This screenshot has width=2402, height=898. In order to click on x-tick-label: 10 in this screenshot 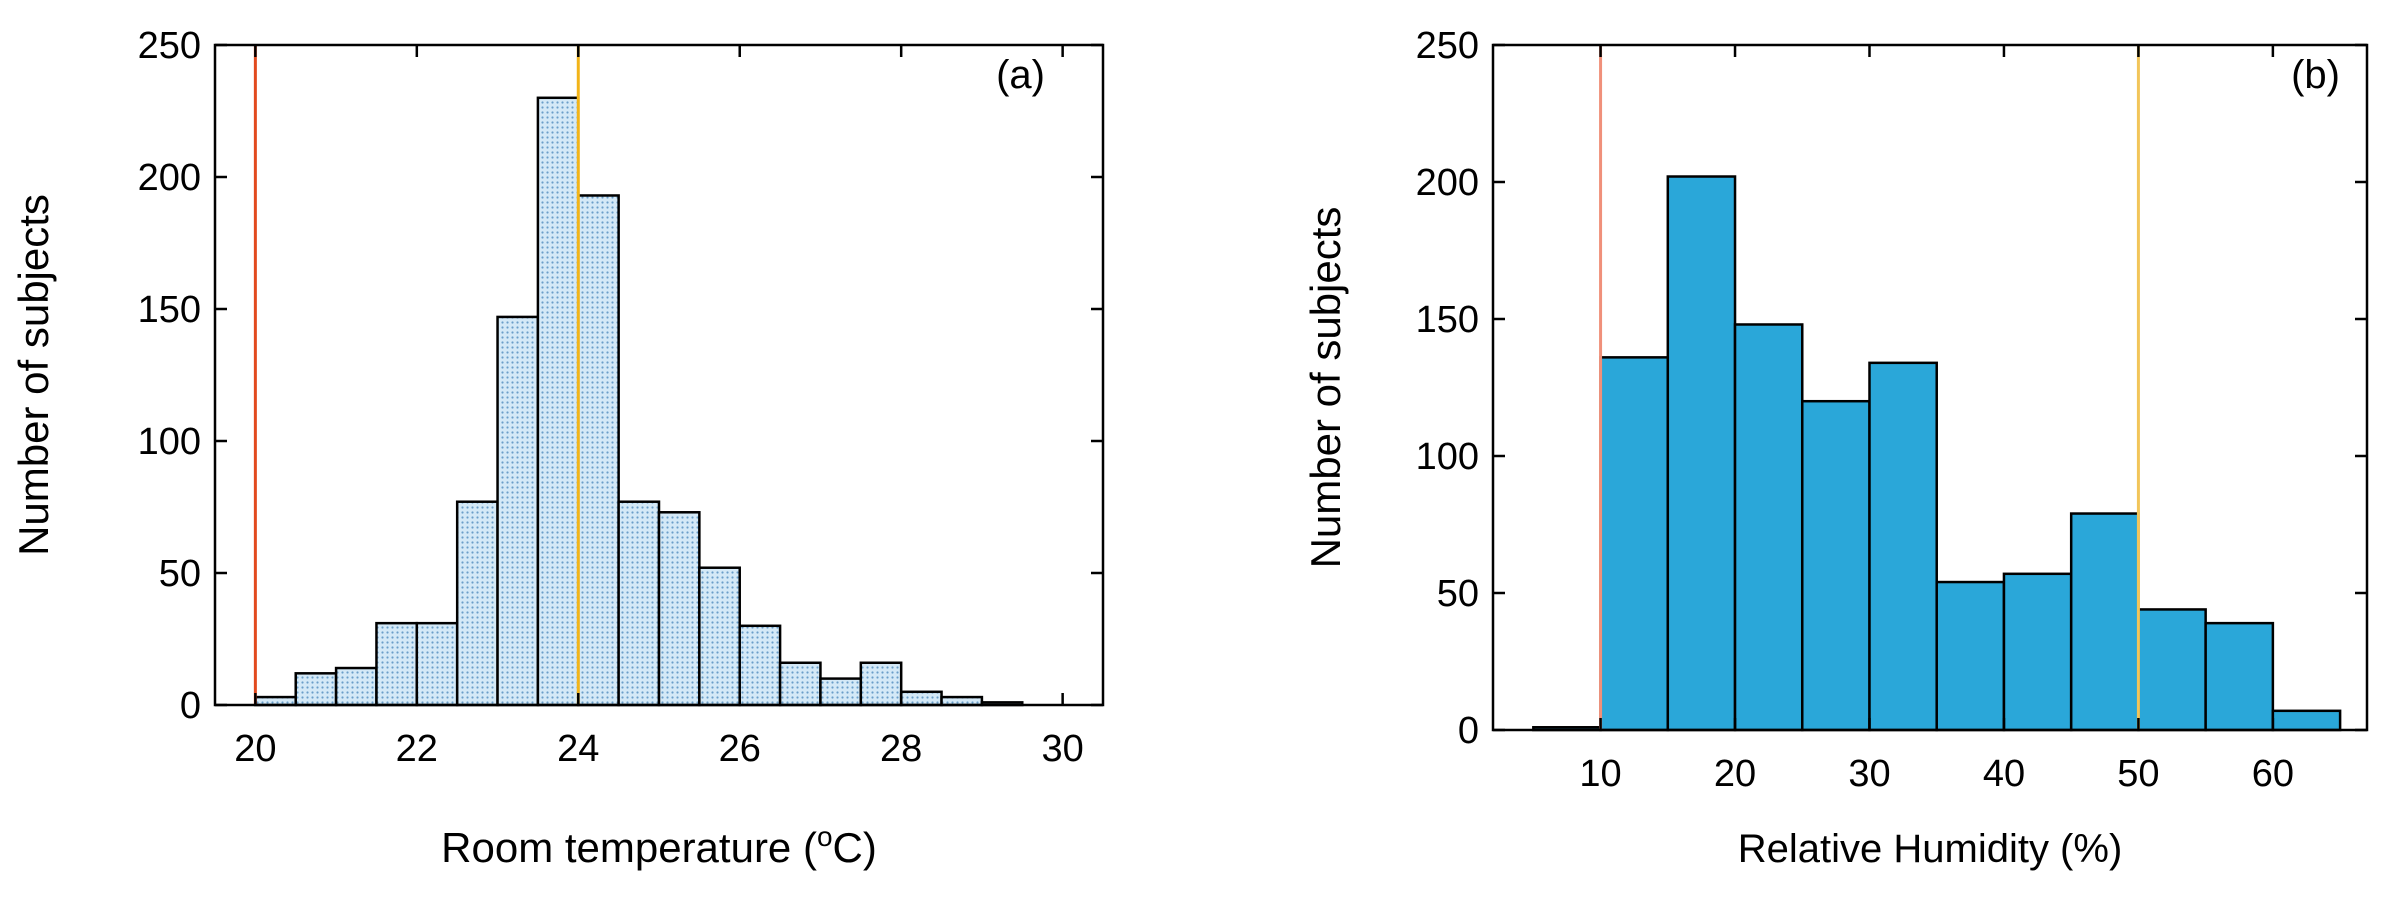, I will do `click(1600, 774)`.